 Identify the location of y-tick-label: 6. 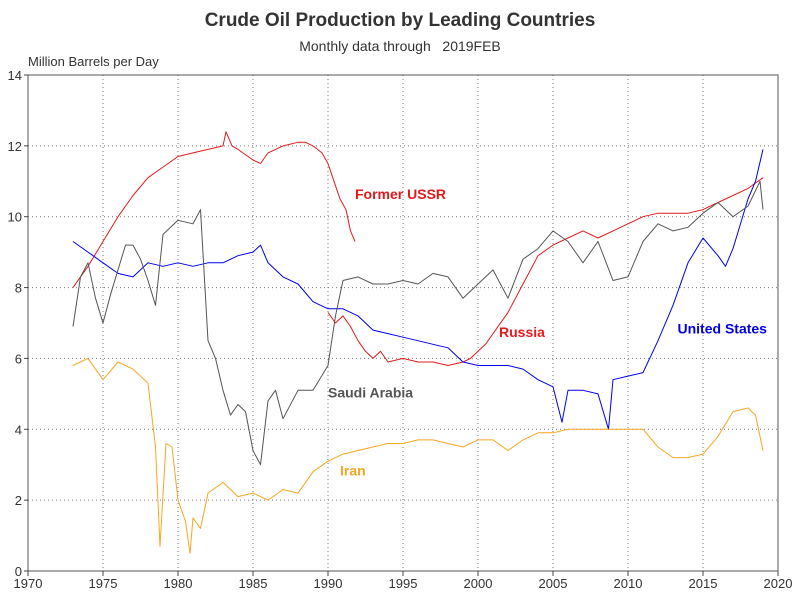
(18, 358).